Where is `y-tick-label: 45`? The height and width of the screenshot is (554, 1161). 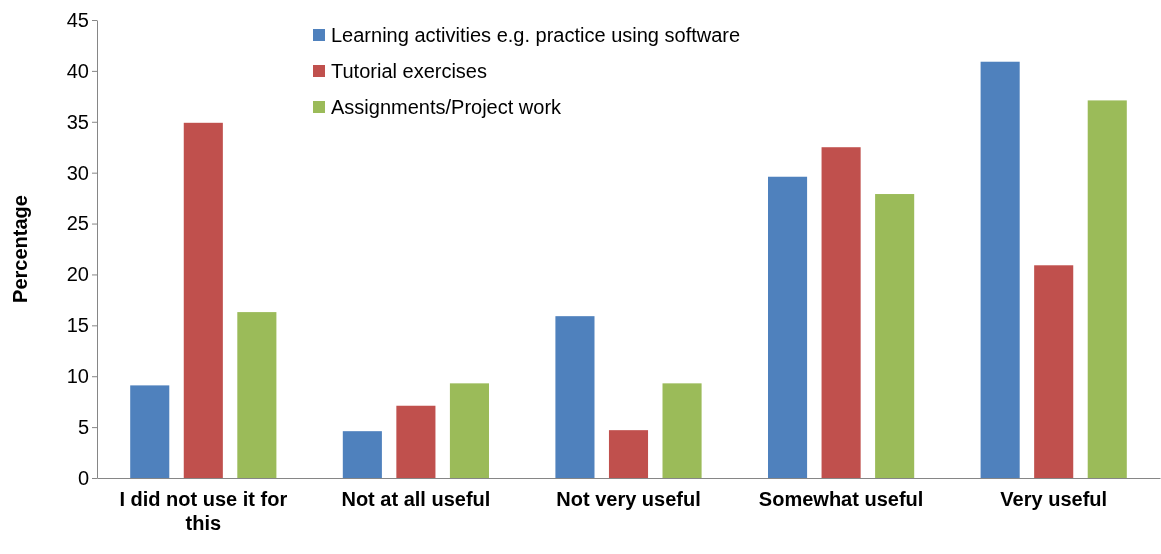 y-tick-label: 45 is located at coordinates (77, 19).